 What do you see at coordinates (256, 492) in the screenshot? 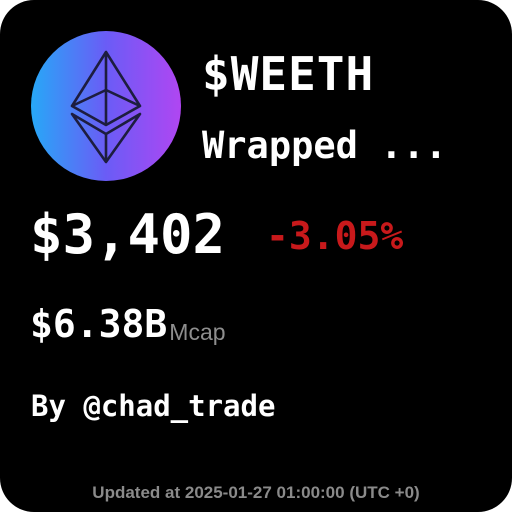
I see `updated-timestamp: Updated at 2025-01-27 01:00:00 (UTC +0)` at bounding box center [256, 492].